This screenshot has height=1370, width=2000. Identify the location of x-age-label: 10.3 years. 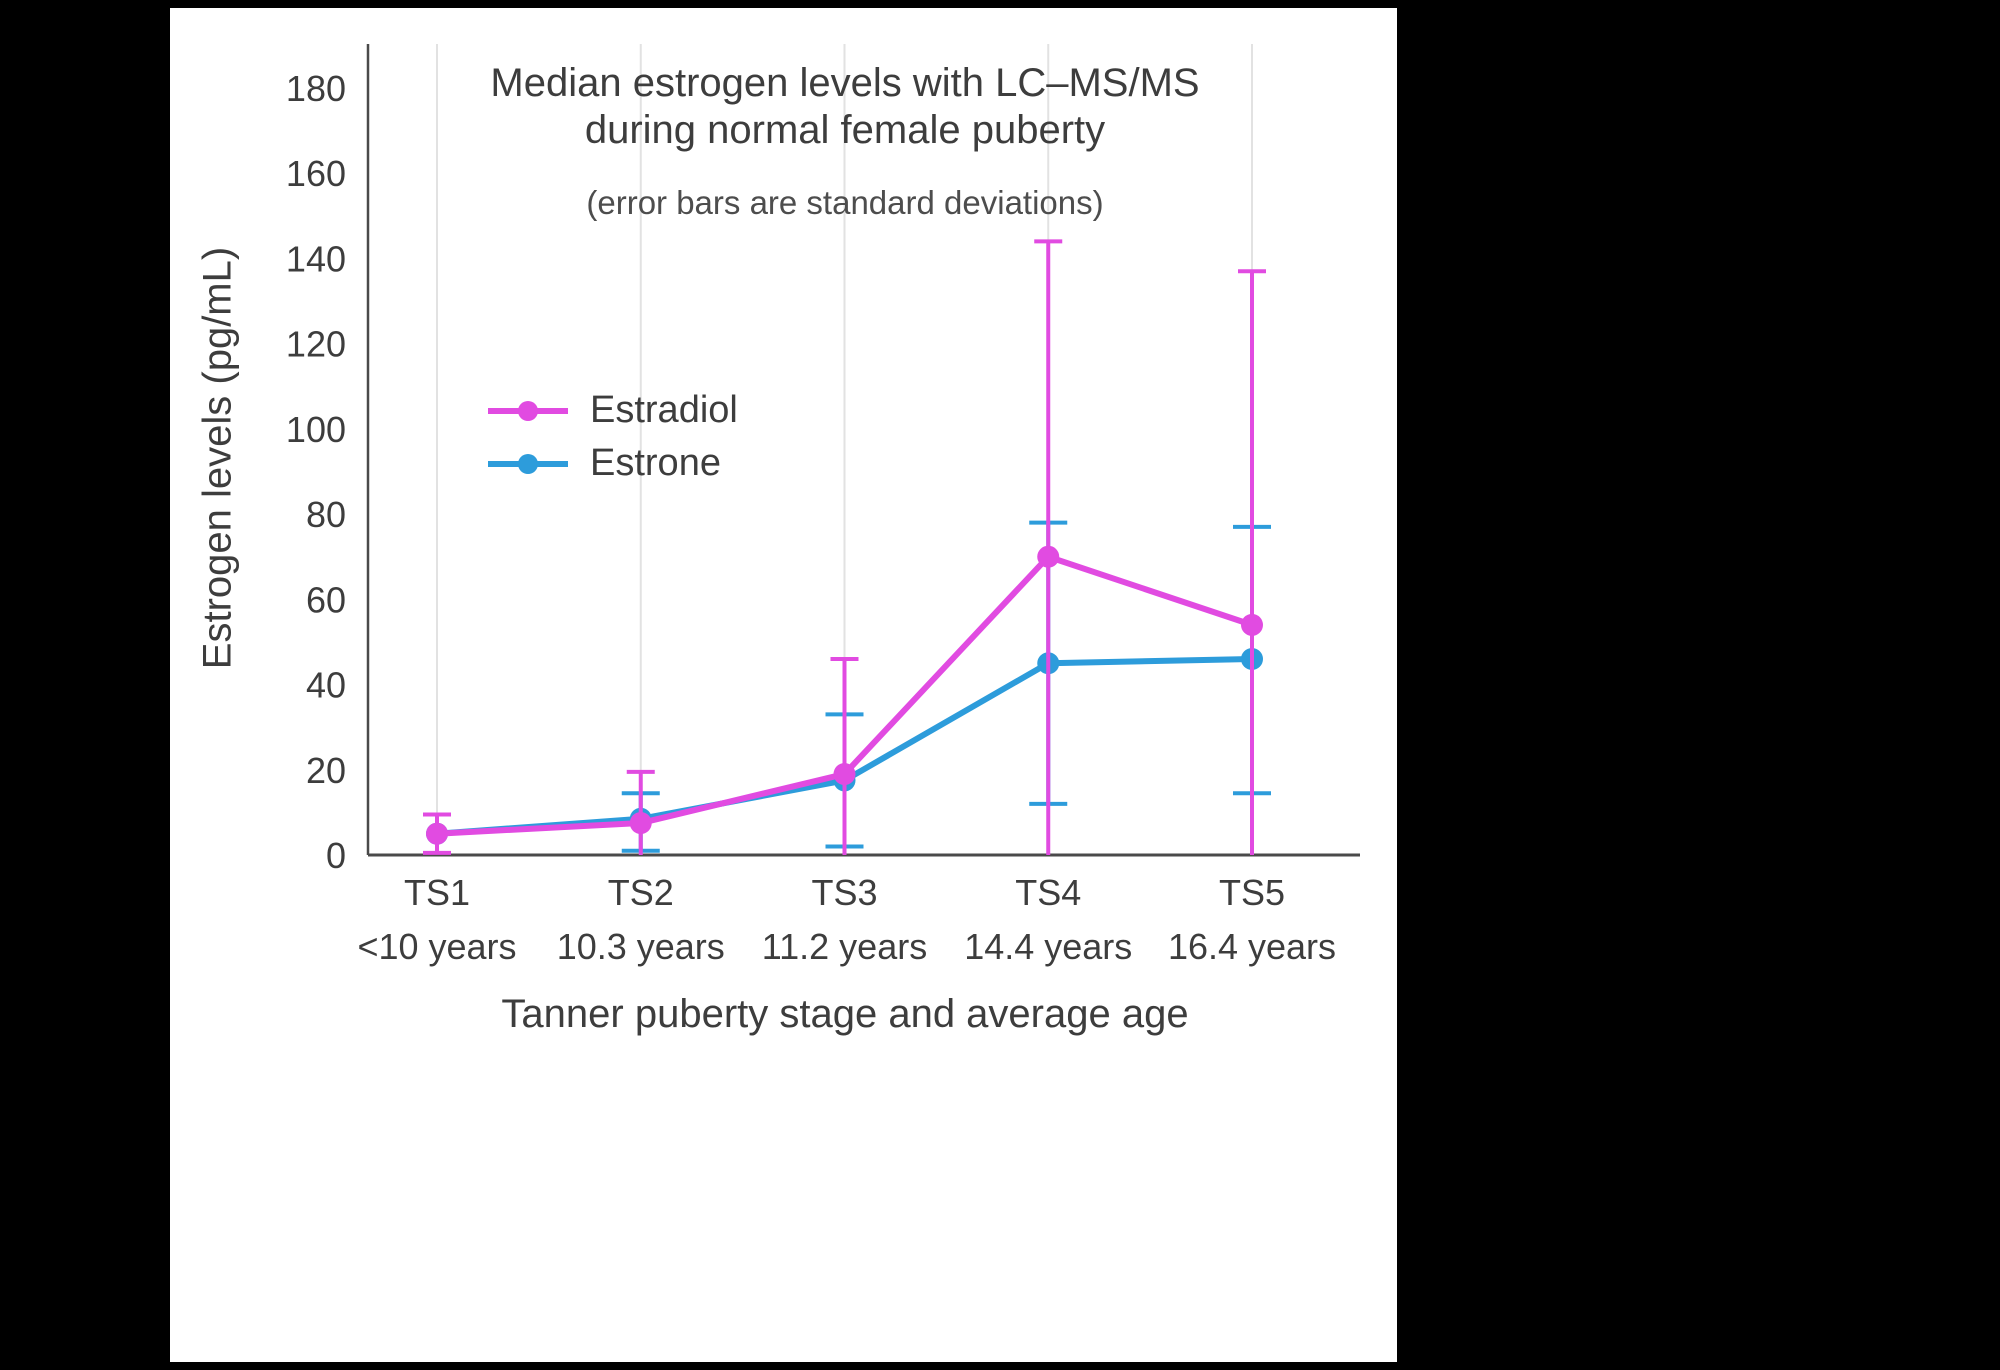
(641, 946).